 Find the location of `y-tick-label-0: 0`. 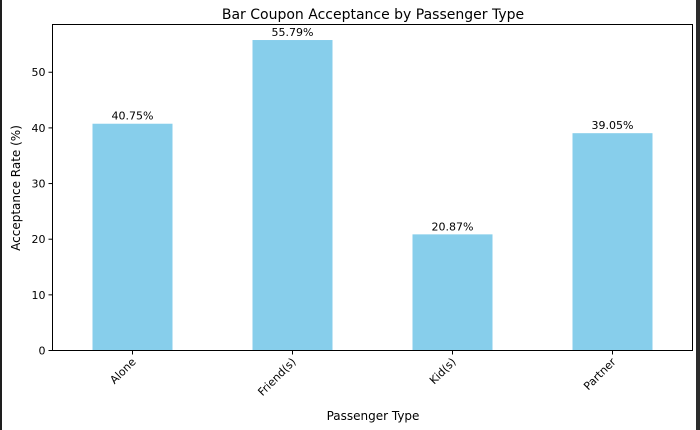

y-tick-label-0: 0 is located at coordinates (42, 351).